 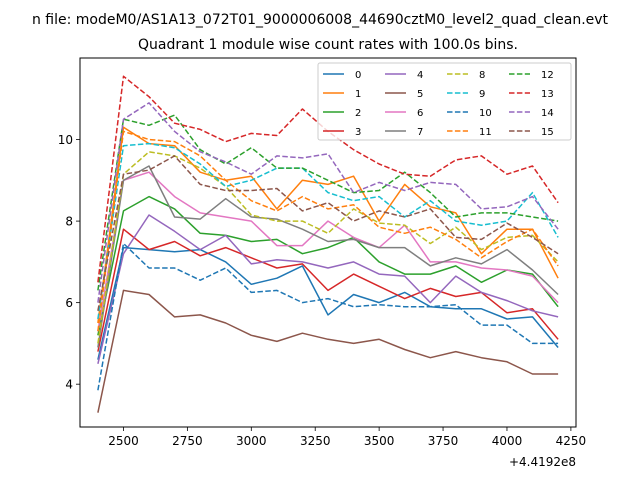 What do you see at coordinates (485, 113) in the screenshot?
I see `legend-label-10: 10` at bounding box center [485, 113].